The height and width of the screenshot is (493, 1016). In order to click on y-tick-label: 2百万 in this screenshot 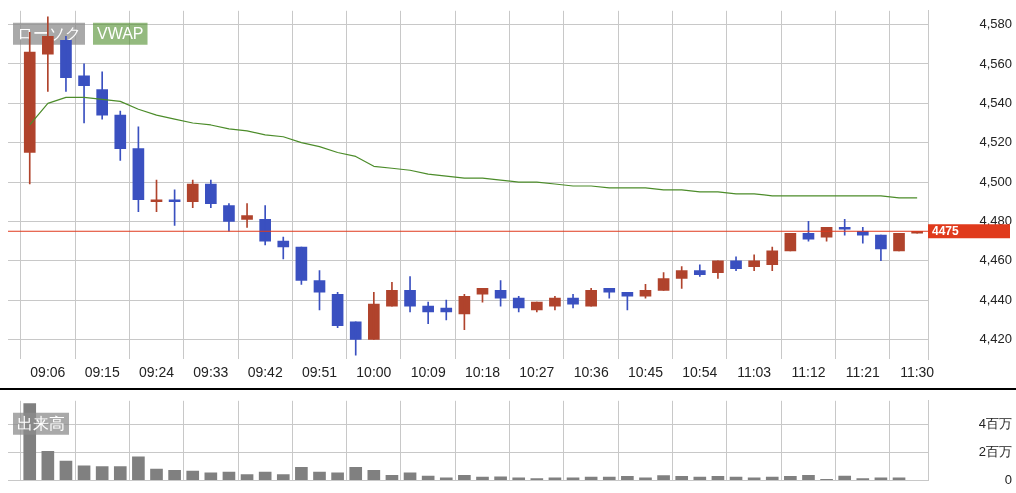, I will do `click(995, 451)`.